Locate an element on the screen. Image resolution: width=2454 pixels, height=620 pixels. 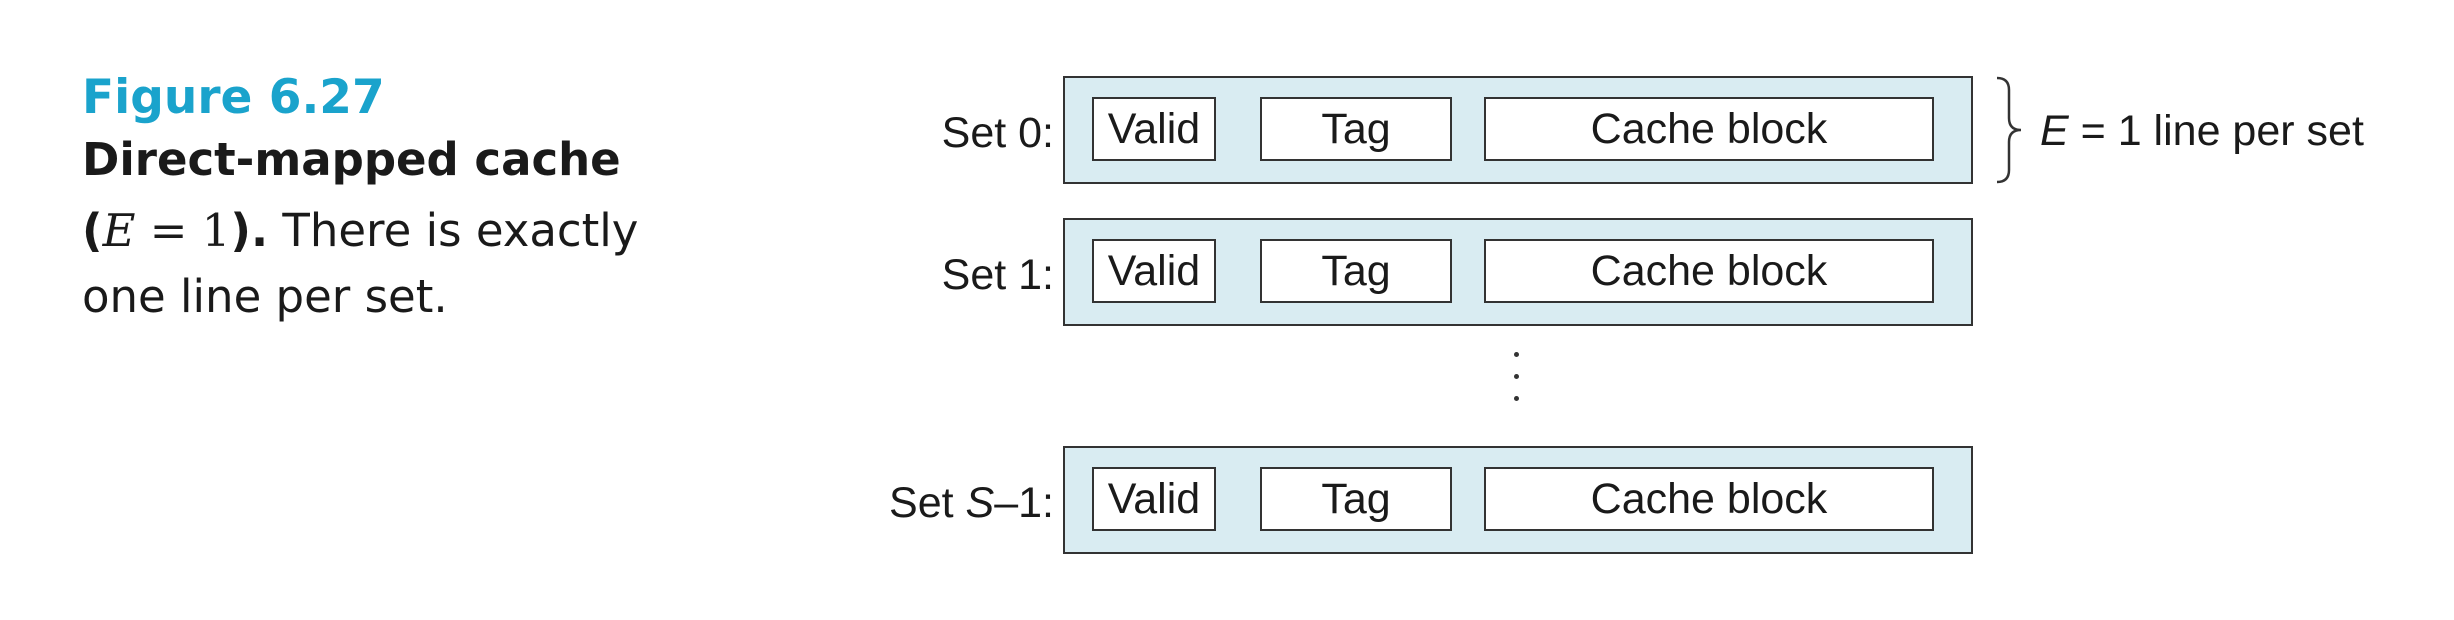
curly-brace-icon is located at coordinates (2009, 130).